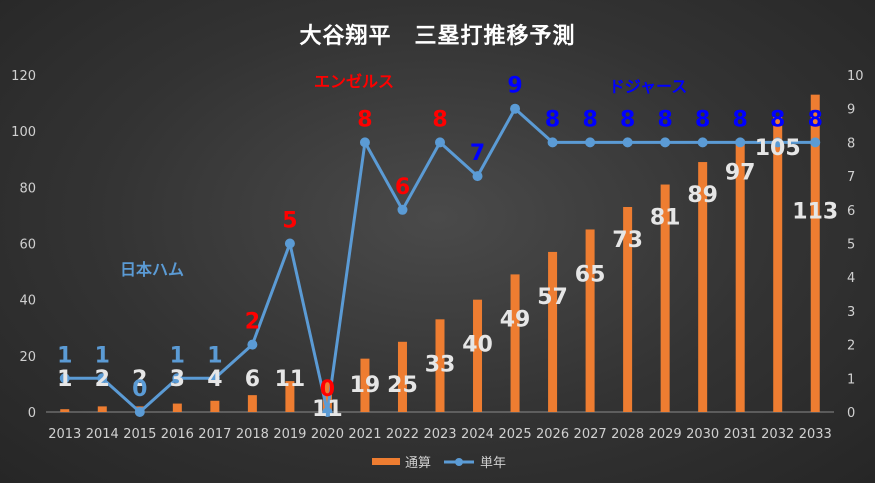 The image size is (875, 483). What do you see at coordinates (851, 177) in the screenshot?
I see `y-right-tick-label: 7` at bounding box center [851, 177].